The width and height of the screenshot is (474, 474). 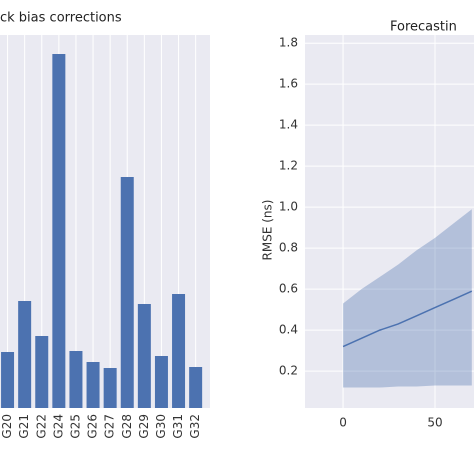 What do you see at coordinates (24, 426) in the screenshot?
I see `x-tick-label: G21` at bounding box center [24, 426].